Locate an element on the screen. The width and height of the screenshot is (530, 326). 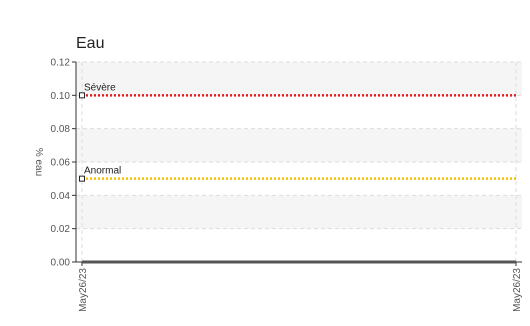
y-tick-label: 0.08 is located at coordinates (61, 129).